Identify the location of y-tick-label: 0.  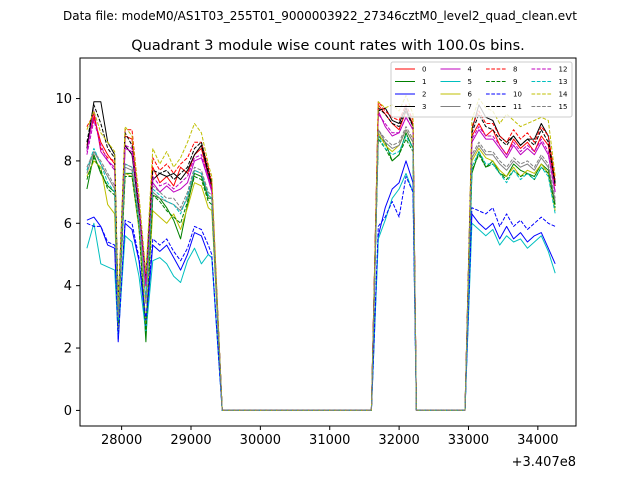
(68, 411).